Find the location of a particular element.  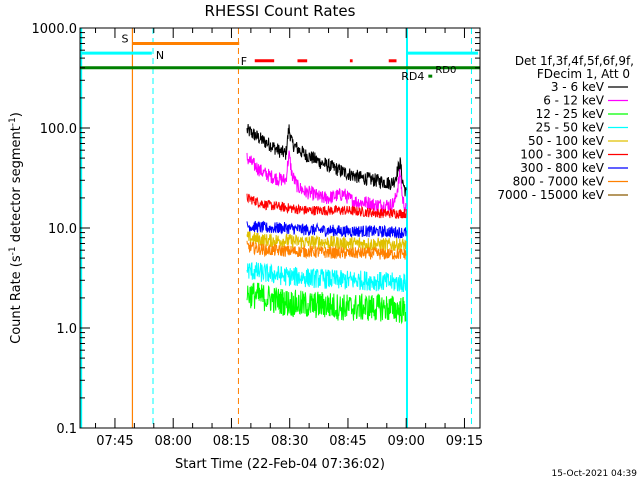

legend-label-7: 800 - 7000 keV is located at coordinates (559, 182).